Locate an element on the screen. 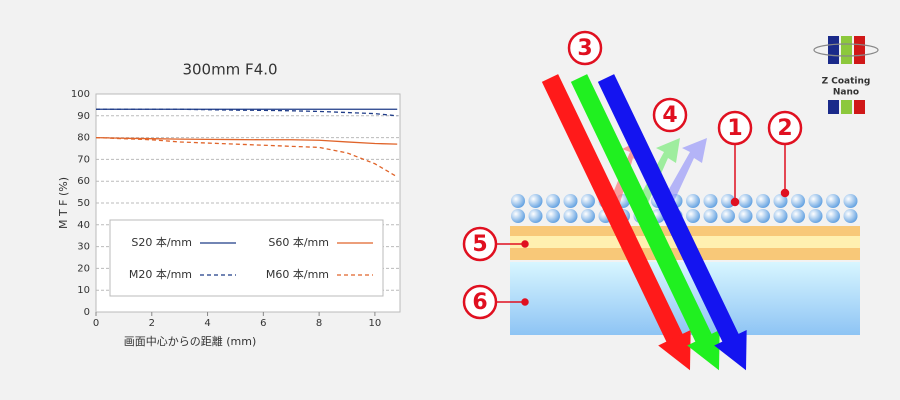 The height and width of the screenshot is (400, 900). callout: 1 is located at coordinates (734, 128).